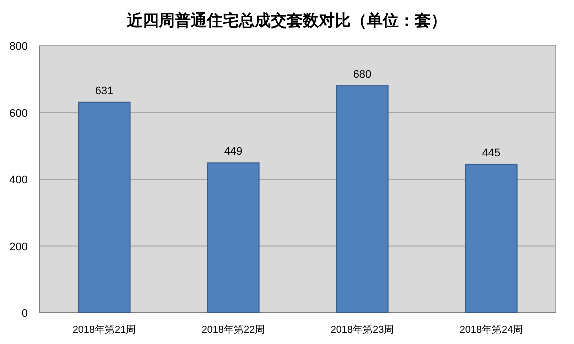 The width and height of the screenshot is (574, 344). What do you see at coordinates (104, 330) in the screenshot?
I see `x-tick-label: 2018年第21周` at bounding box center [104, 330].